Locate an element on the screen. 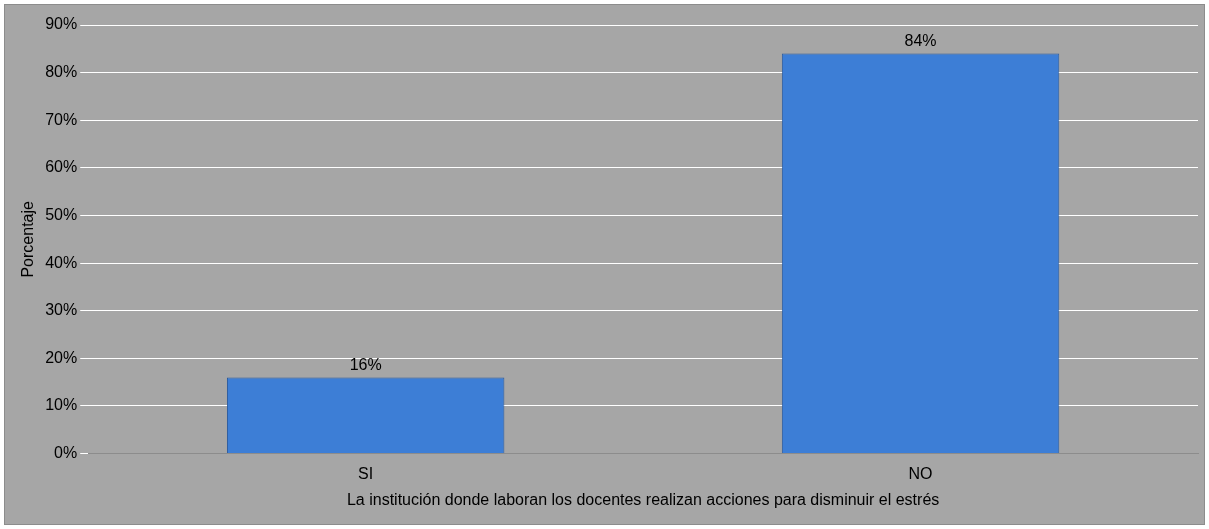 The image size is (1209, 529). y-tick-label: 60% is located at coordinates (61, 167).